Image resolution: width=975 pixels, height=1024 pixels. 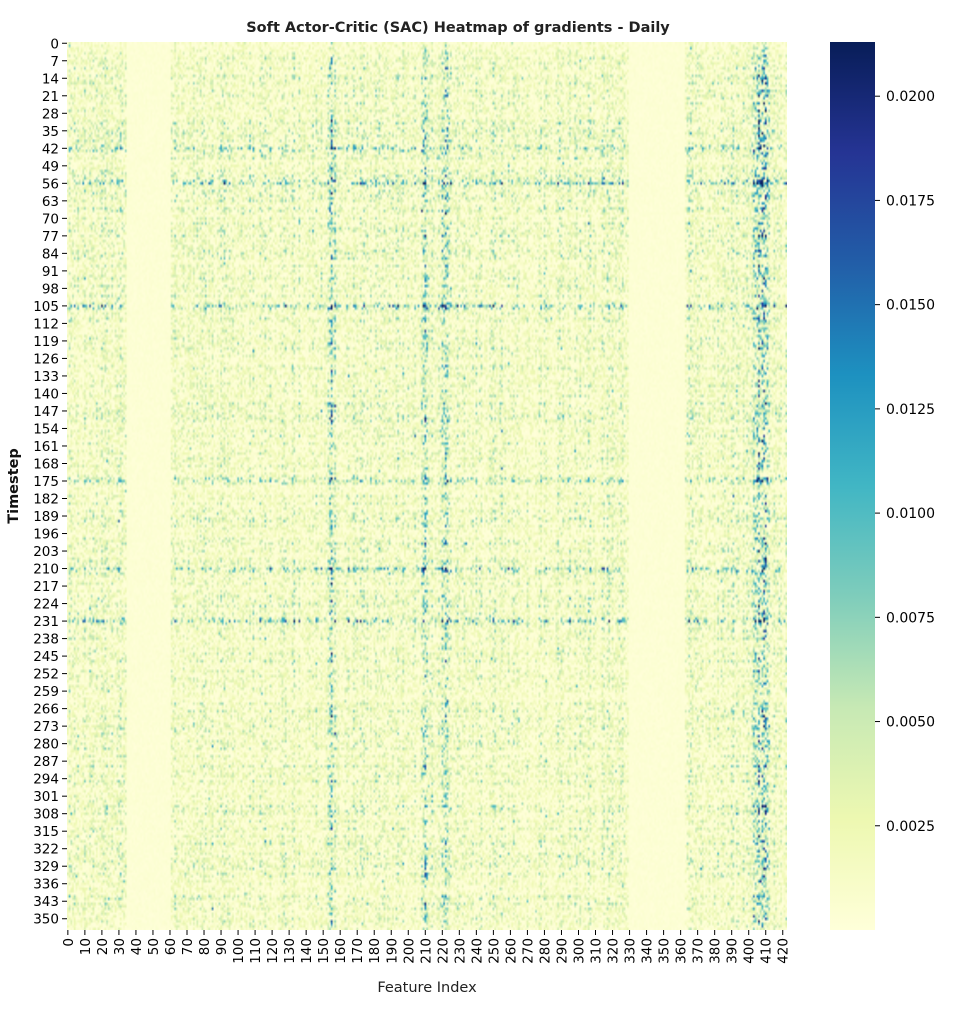 I want to click on y-tick-label: 217, so click(x=46, y=587).